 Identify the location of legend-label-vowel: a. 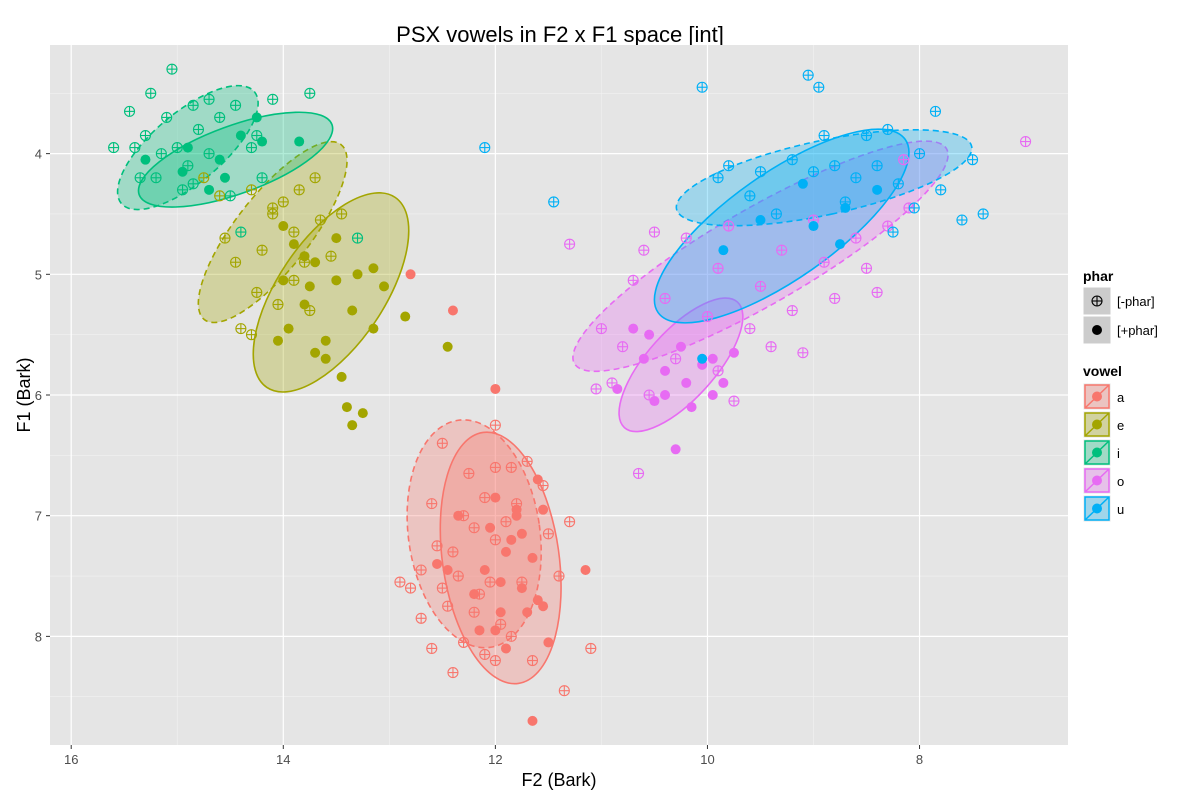
(1121, 397).